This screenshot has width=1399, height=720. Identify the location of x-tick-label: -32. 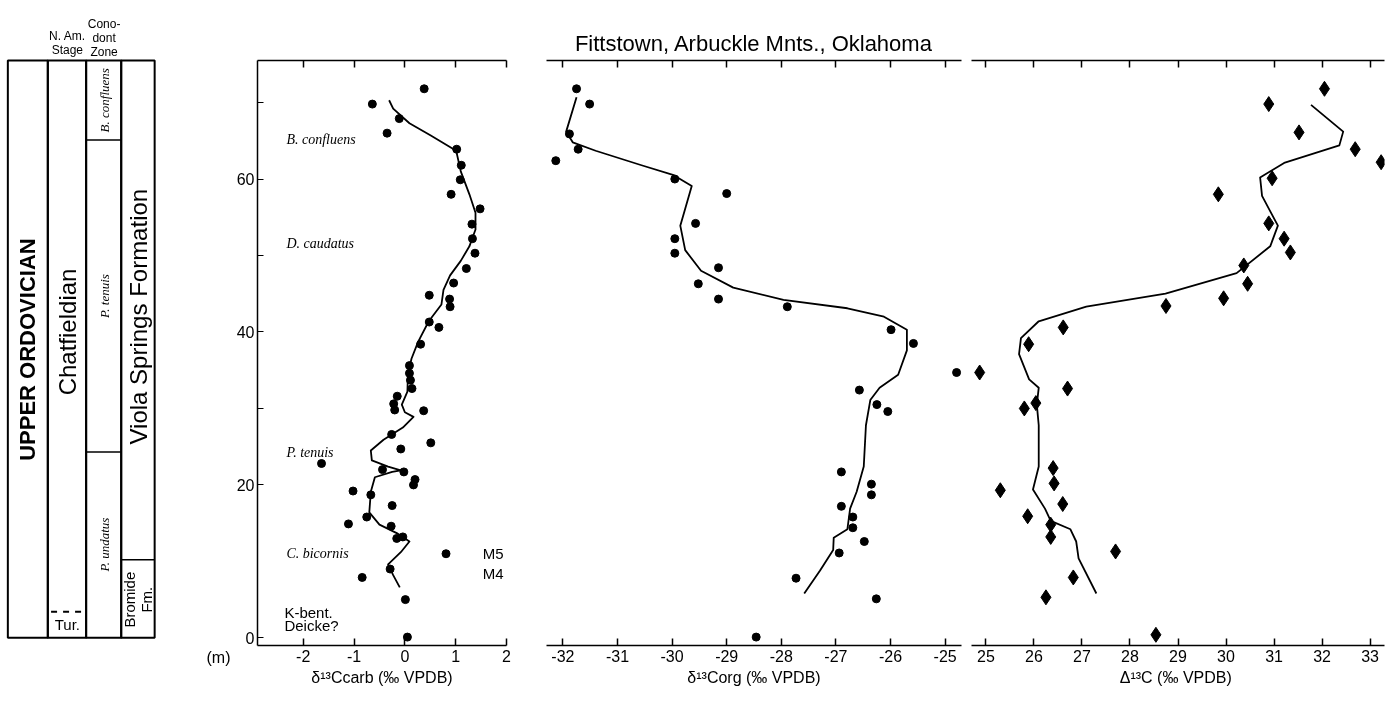
(563, 656).